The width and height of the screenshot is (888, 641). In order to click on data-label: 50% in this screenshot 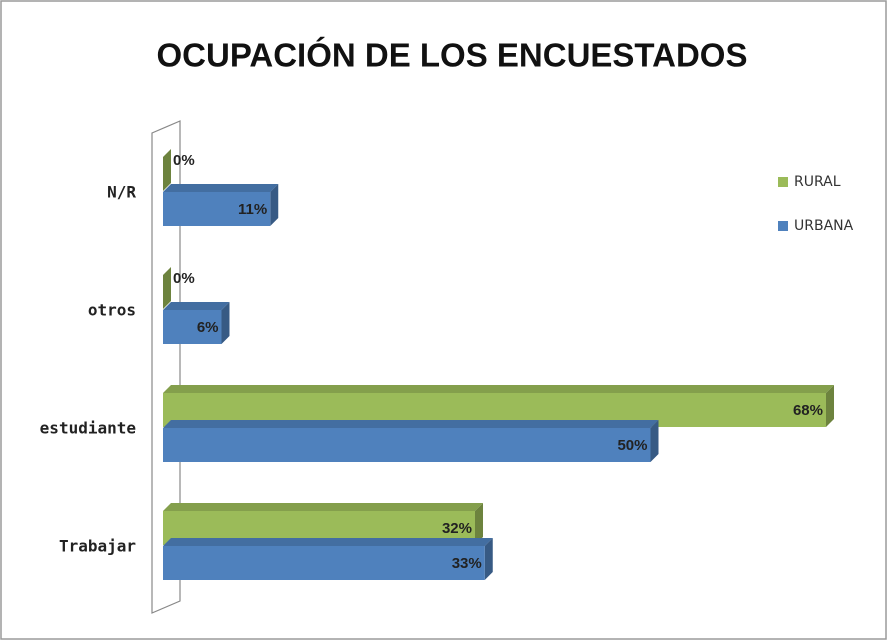, I will do `click(632, 445)`.